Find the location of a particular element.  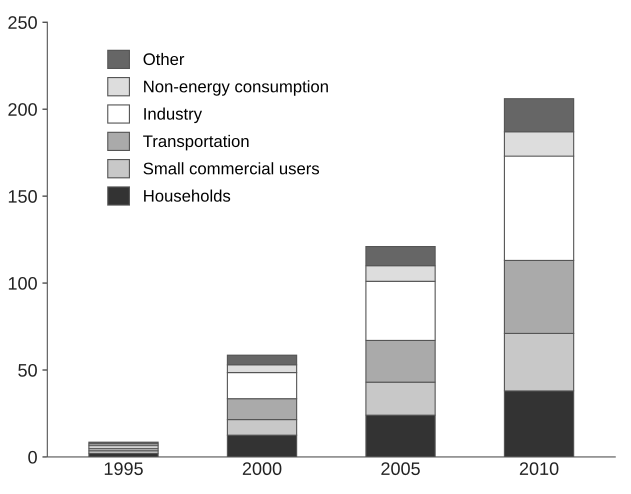

y-tick-label: 150 is located at coordinates (22, 196).